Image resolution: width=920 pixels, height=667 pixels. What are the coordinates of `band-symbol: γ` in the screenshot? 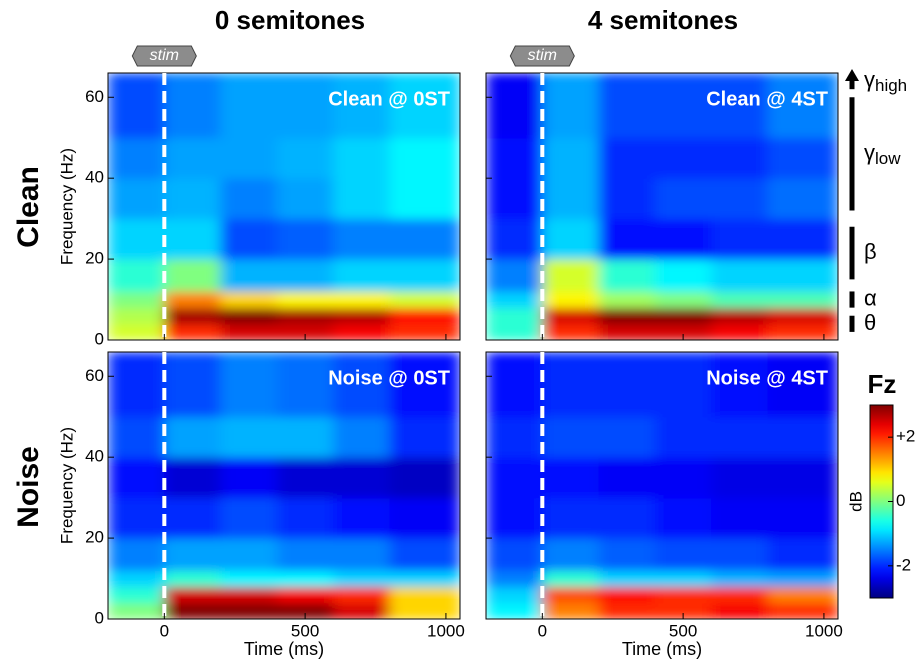 It's located at (869, 152).